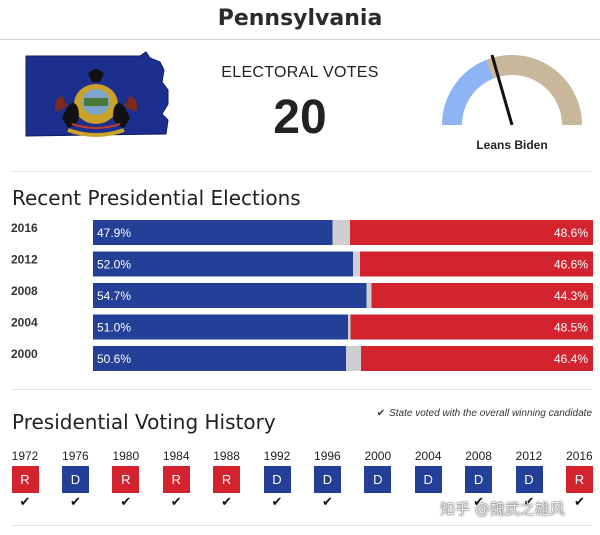  I want to click on electoral-votes-label: ELECTORAL VOTES, so click(300, 72).